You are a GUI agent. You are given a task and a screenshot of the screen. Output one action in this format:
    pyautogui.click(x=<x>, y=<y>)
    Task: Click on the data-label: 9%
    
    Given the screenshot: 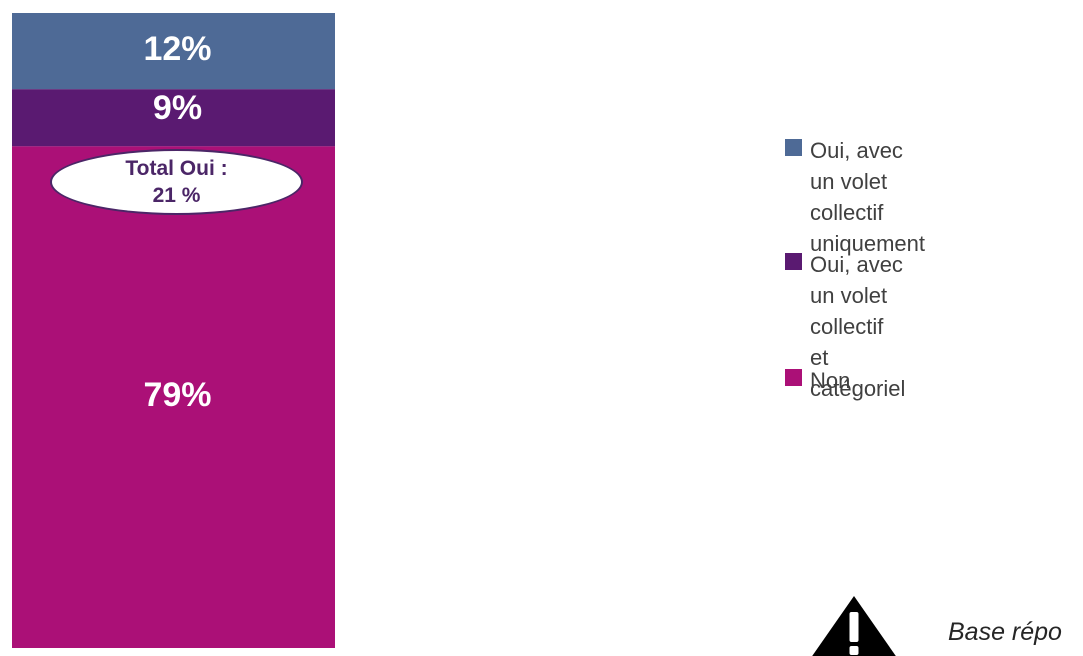 What is the action you would take?
    pyautogui.click(x=177, y=108)
    